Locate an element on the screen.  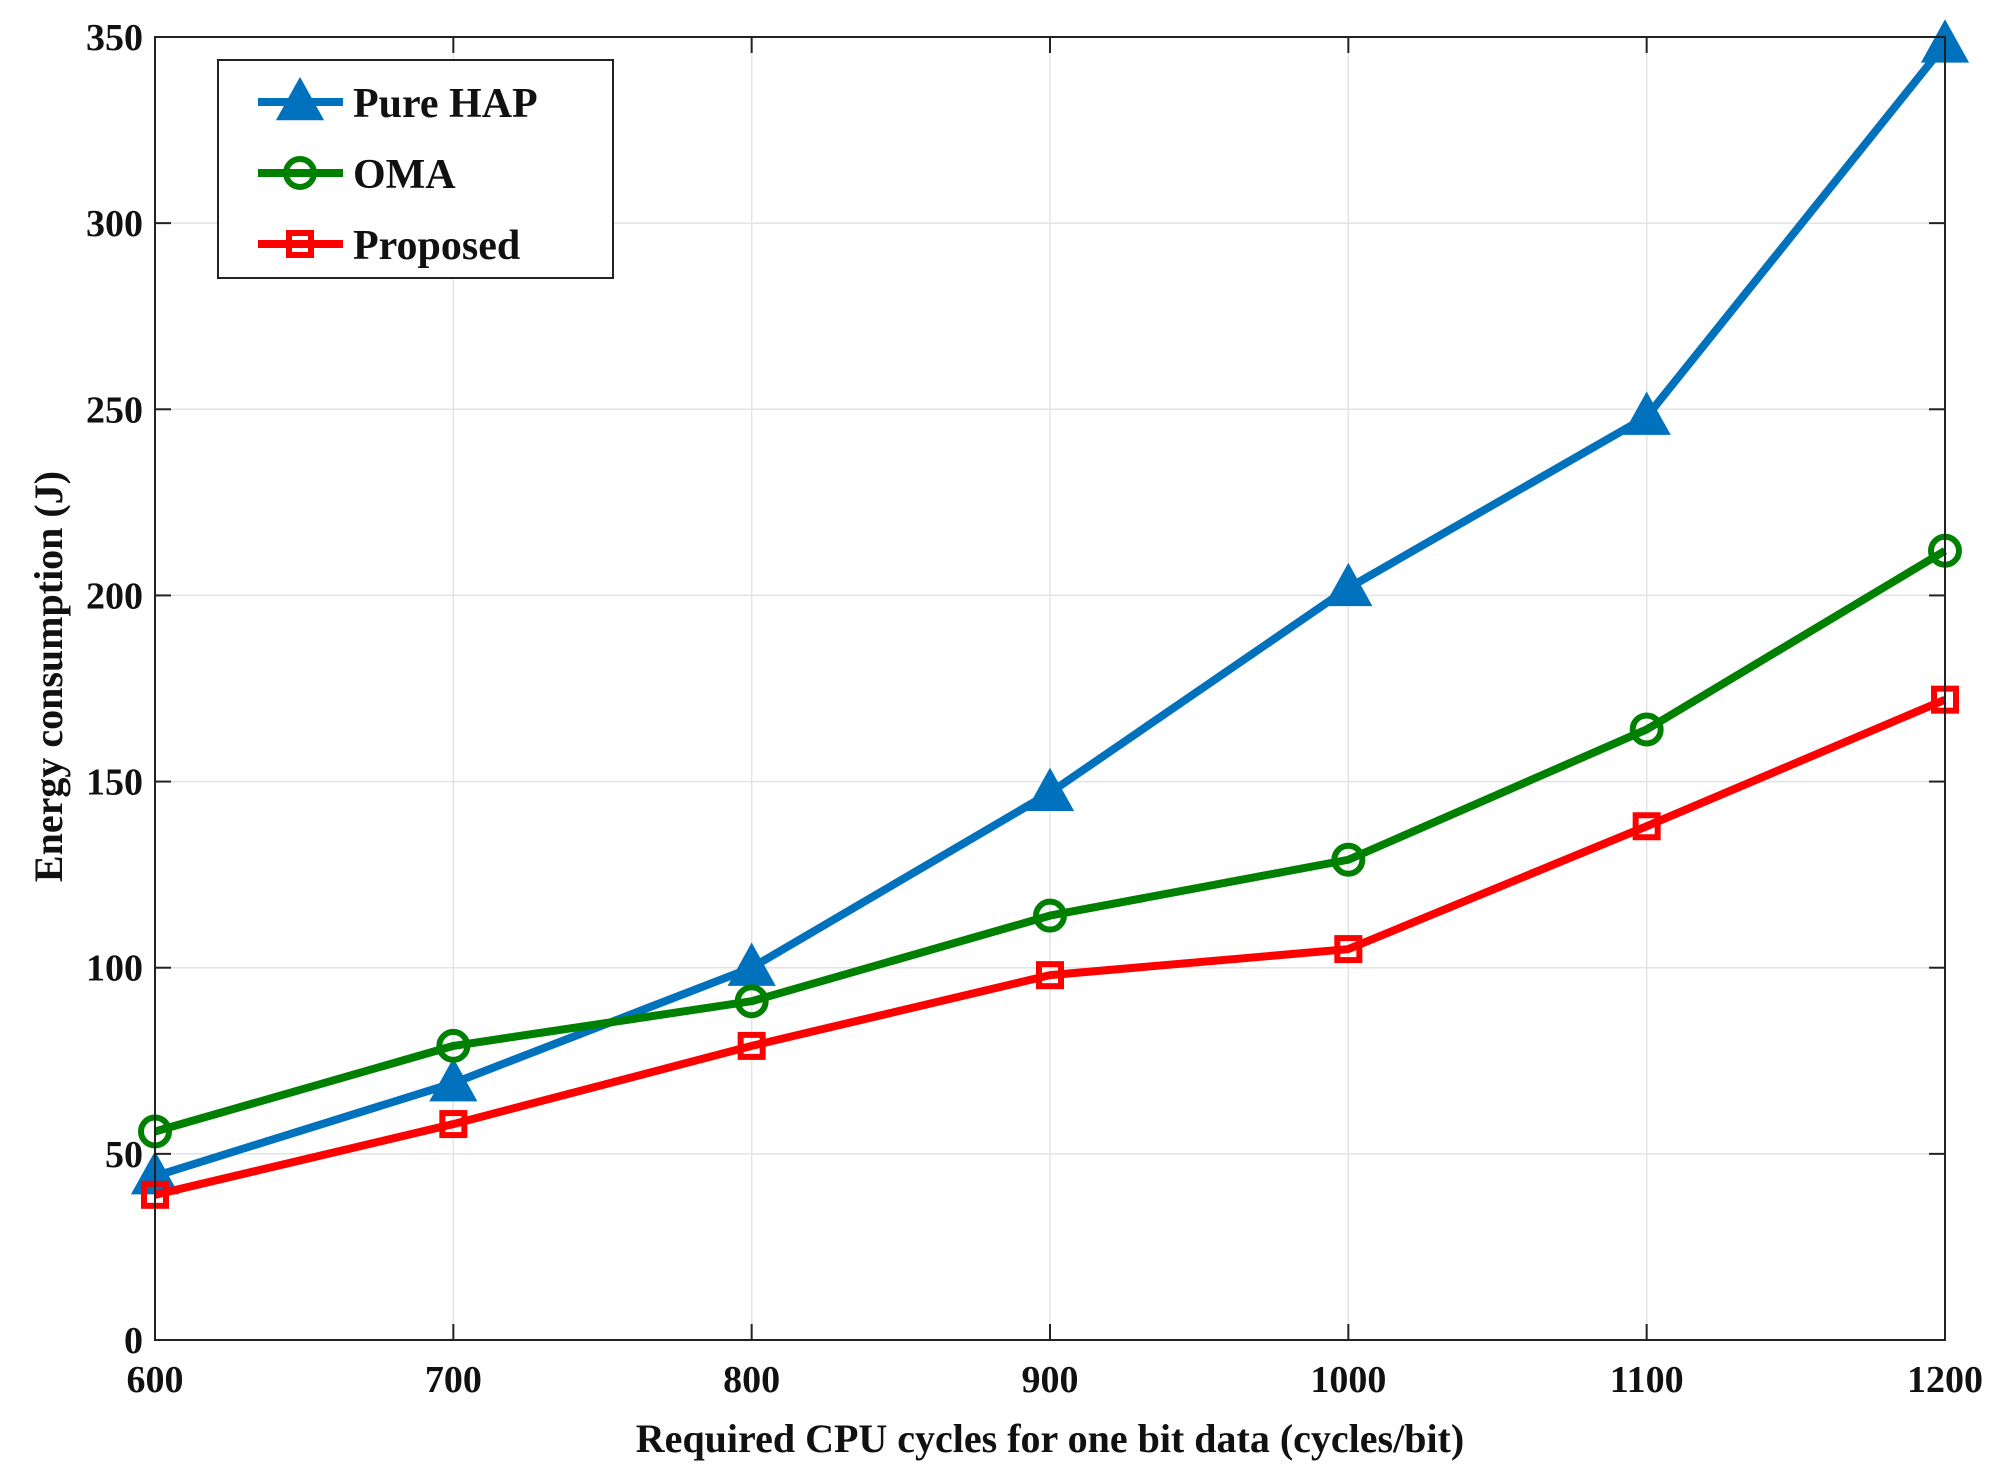
legend-marker-square is located at coordinates (300, 244).